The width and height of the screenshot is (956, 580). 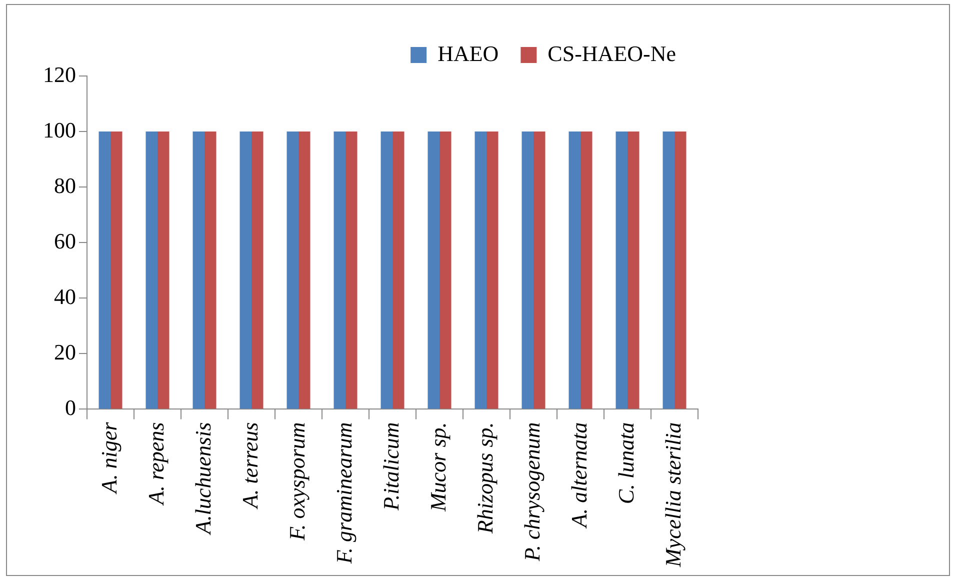 What do you see at coordinates (612, 53) in the screenshot?
I see `legend-label: CS-HAEO-Ne` at bounding box center [612, 53].